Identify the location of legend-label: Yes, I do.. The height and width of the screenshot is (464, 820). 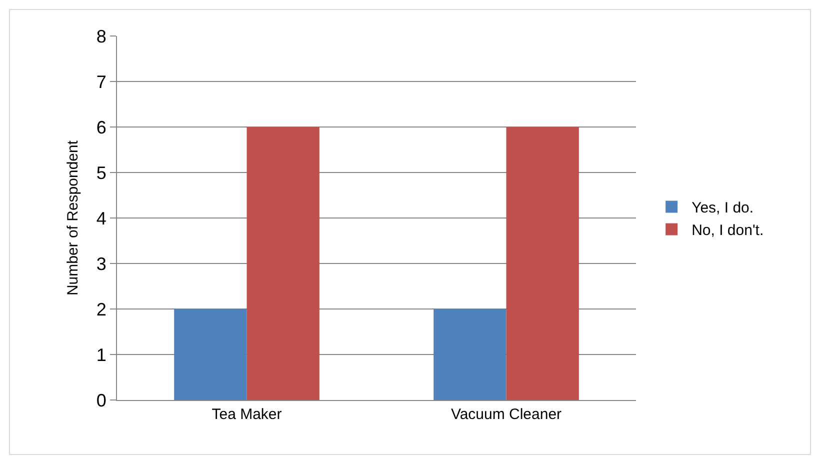
(723, 208).